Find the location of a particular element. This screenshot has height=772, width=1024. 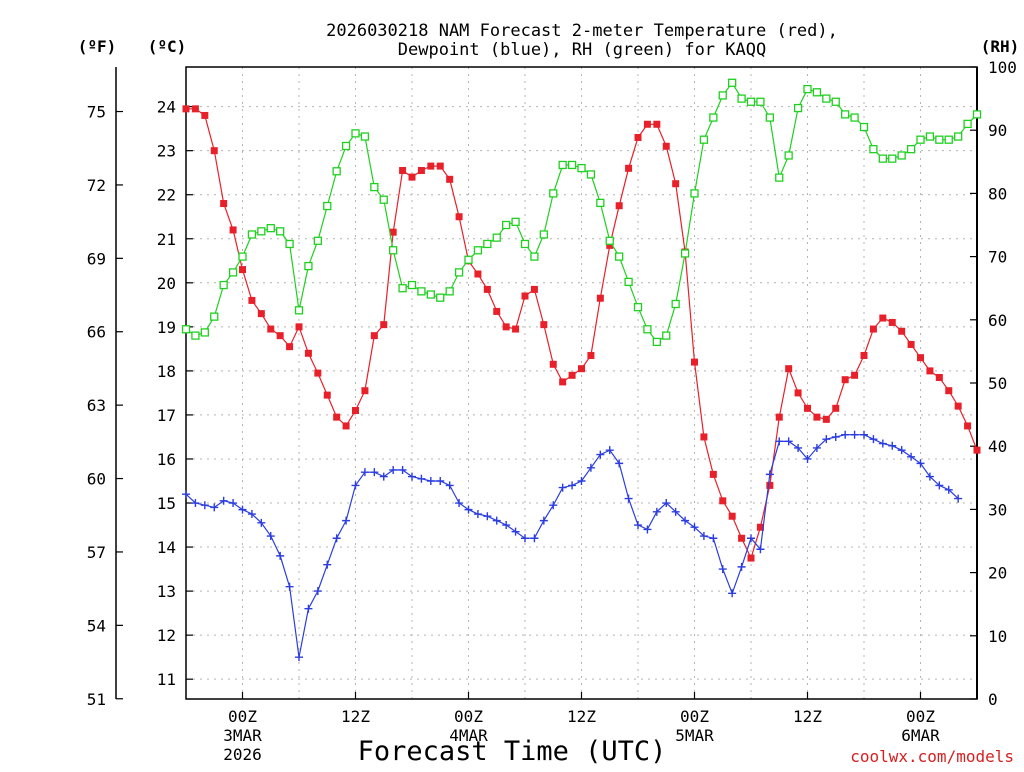

rh-tick-label: 10 is located at coordinates (997, 636).